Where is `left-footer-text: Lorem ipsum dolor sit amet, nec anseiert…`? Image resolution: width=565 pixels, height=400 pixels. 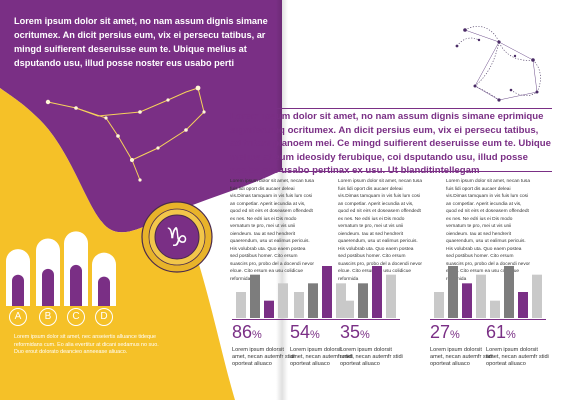 left-footer-text: Lorem ipsum dolor sit amet, nec anseiert… is located at coordinates (86, 344).